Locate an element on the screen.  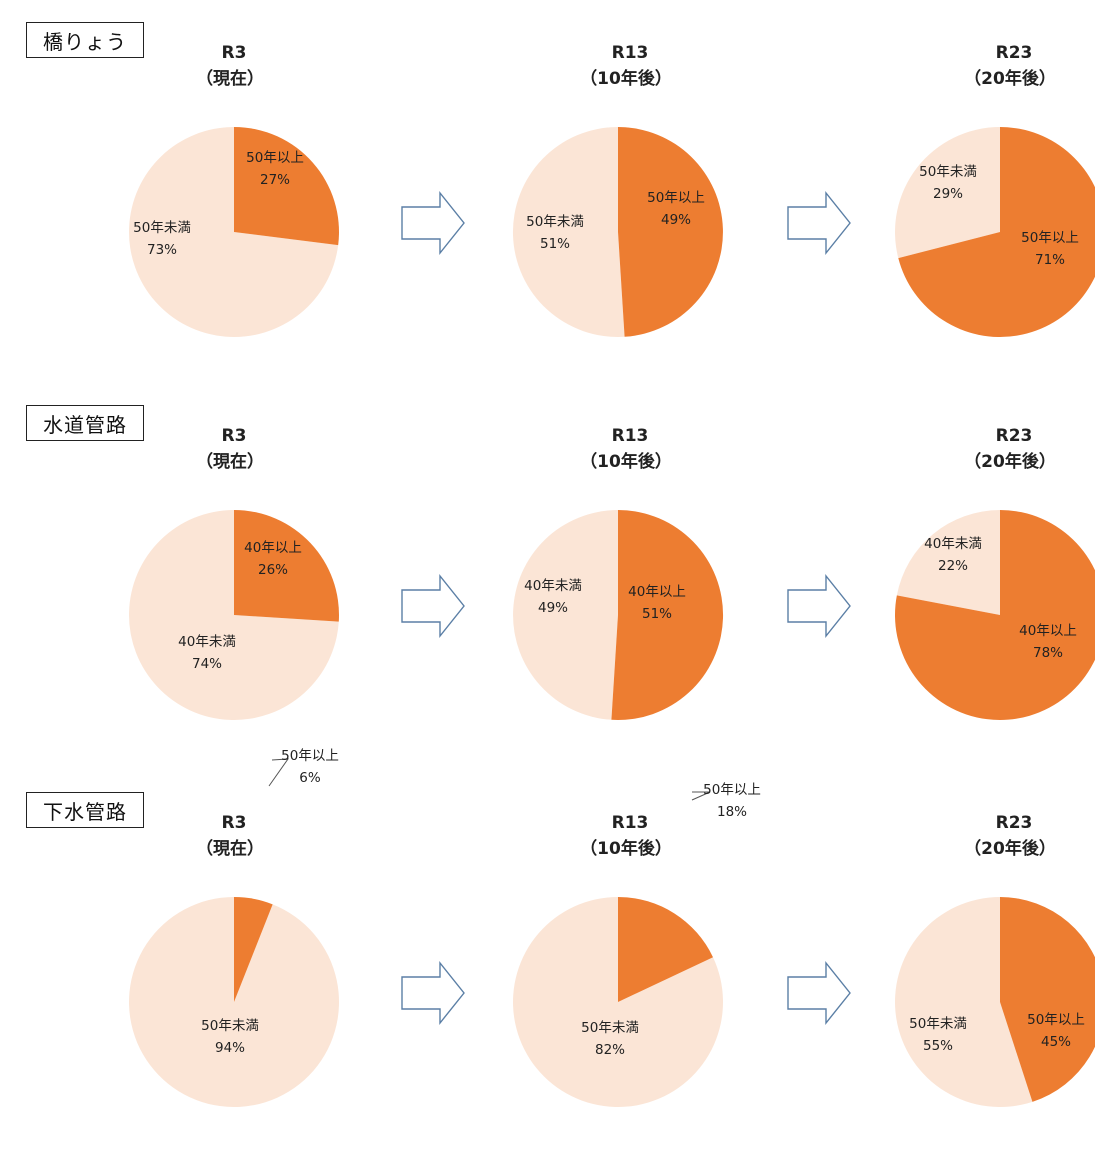
slice-value-label: 71% is located at coordinates (1050, 260).